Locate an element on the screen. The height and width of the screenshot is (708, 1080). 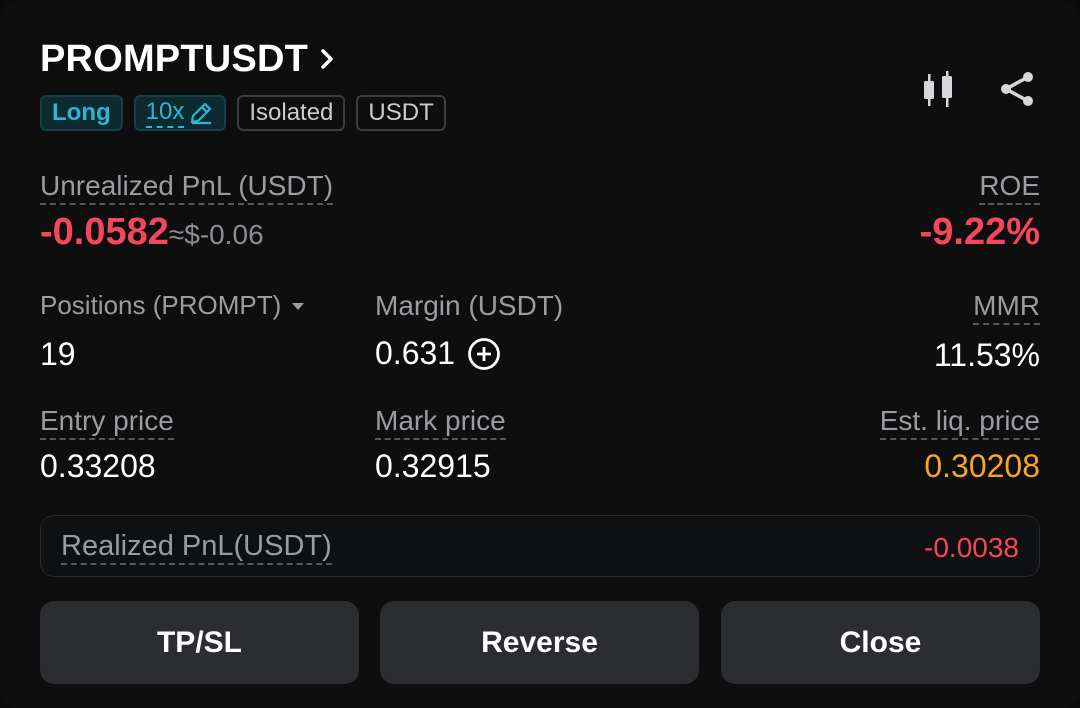
positions-unit-toggle: Positions (PROMPT) is located at coordinates (172, 306).